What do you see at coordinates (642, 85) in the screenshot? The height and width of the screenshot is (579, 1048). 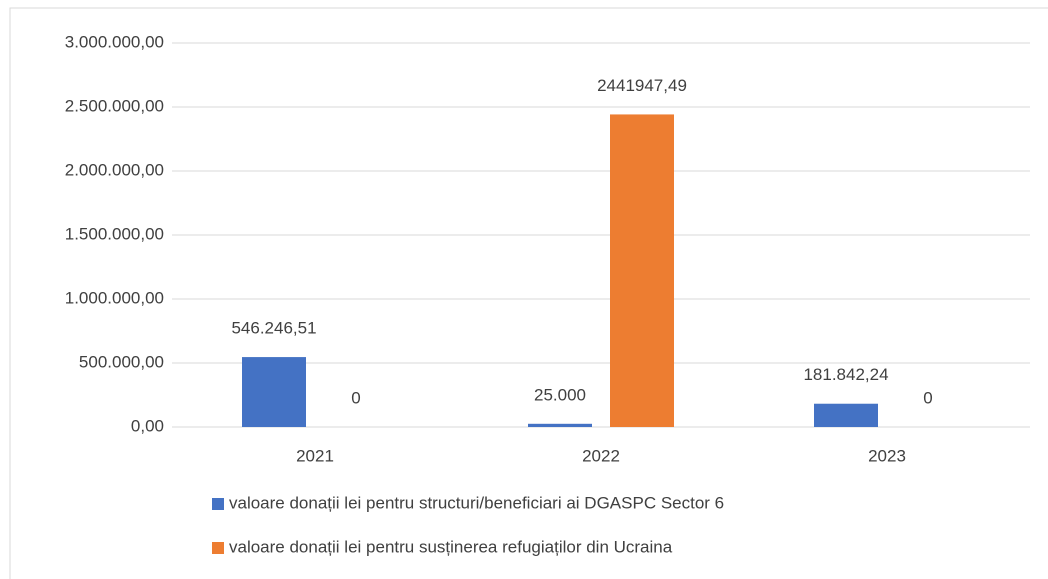 I see `data-label: 2441947,49` at bounding box center [642, 85].